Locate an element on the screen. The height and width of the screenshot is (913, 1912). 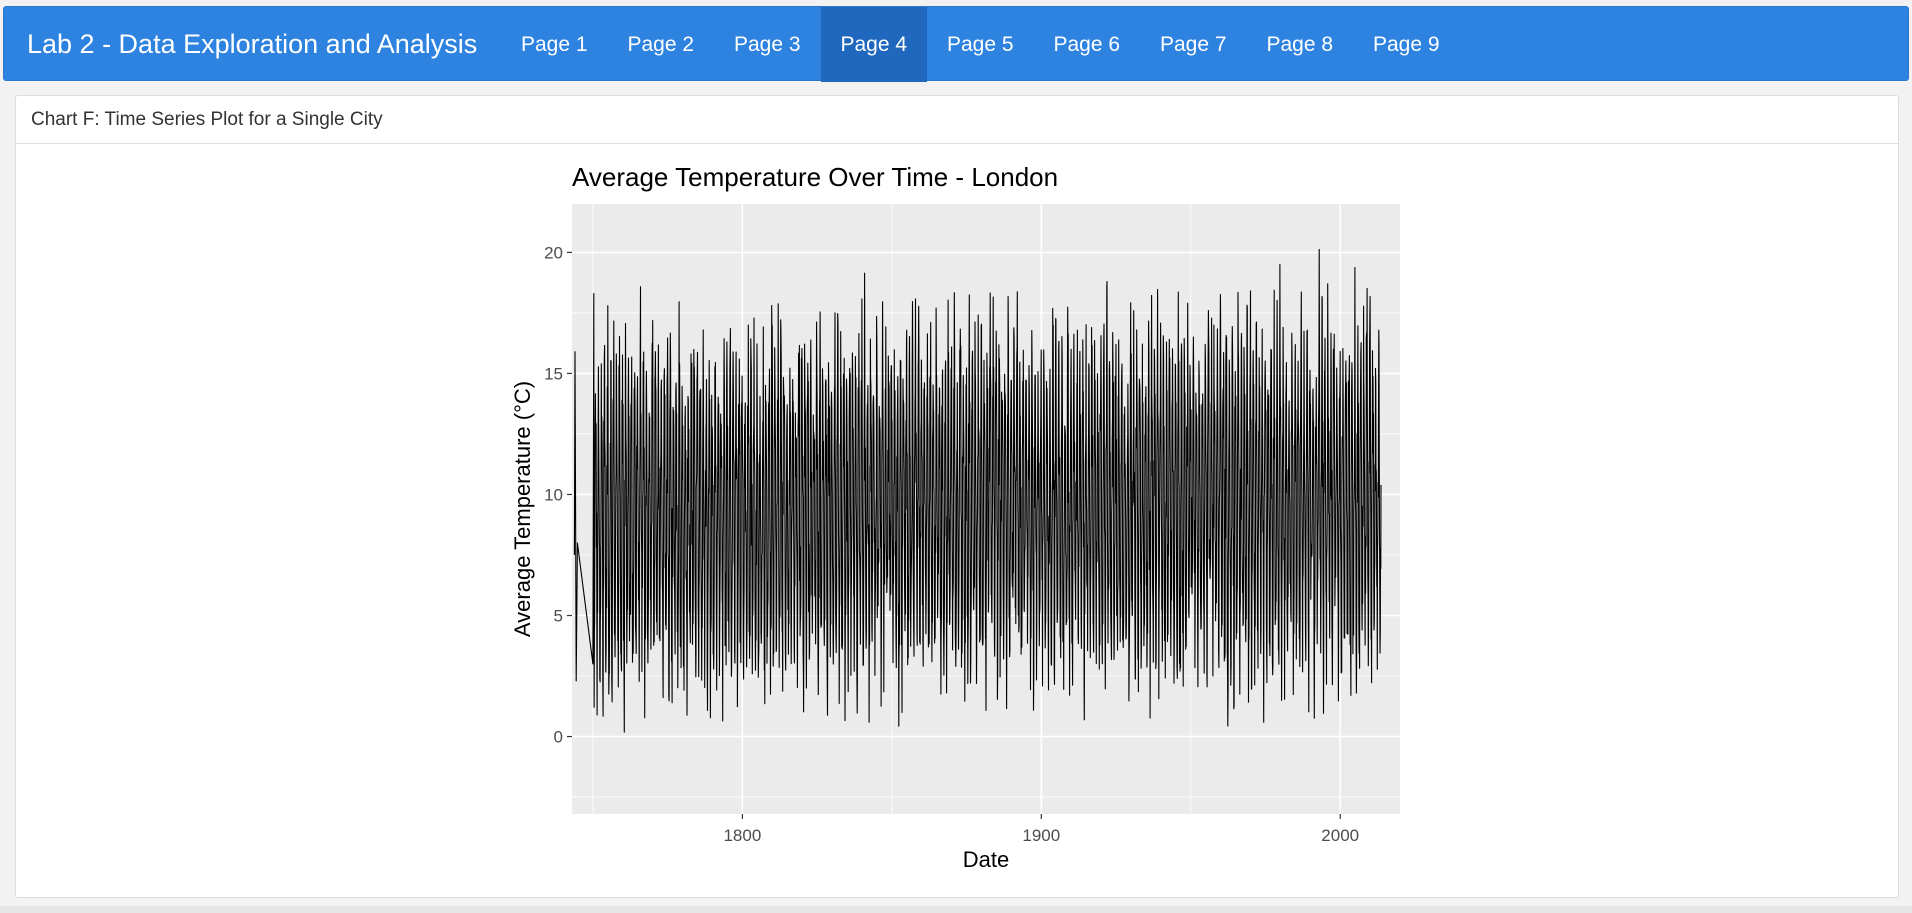
tab-page-6: Page 6 is located at coordinates (1087, 44).